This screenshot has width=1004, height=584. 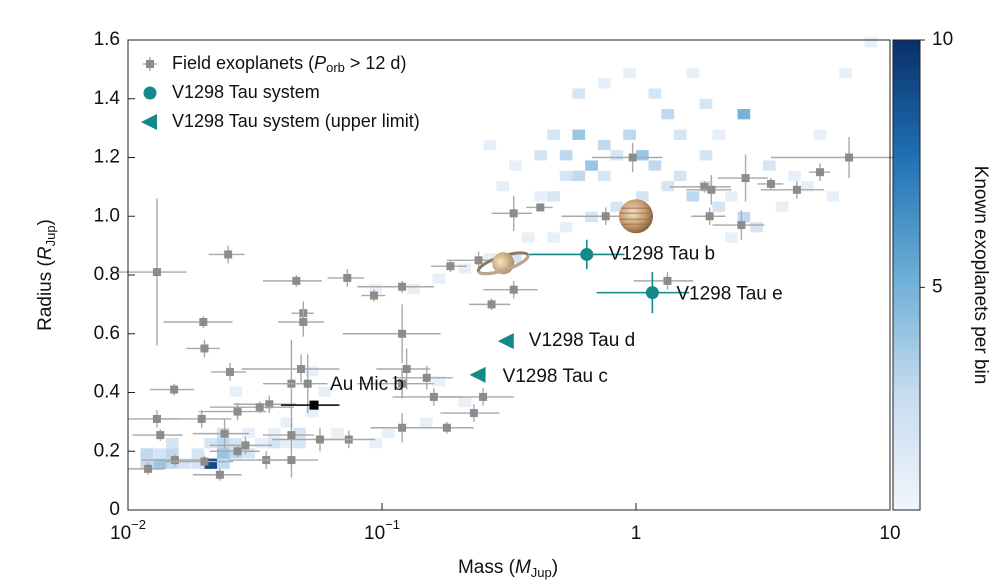 What do you see at coordinates (392, 524) in the screenshot?
I see `x-tick-exponent: −1` at bounding box center [392, 524].